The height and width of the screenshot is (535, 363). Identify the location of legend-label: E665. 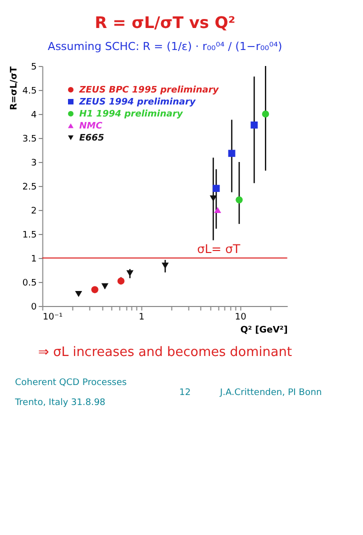
(91, 139).